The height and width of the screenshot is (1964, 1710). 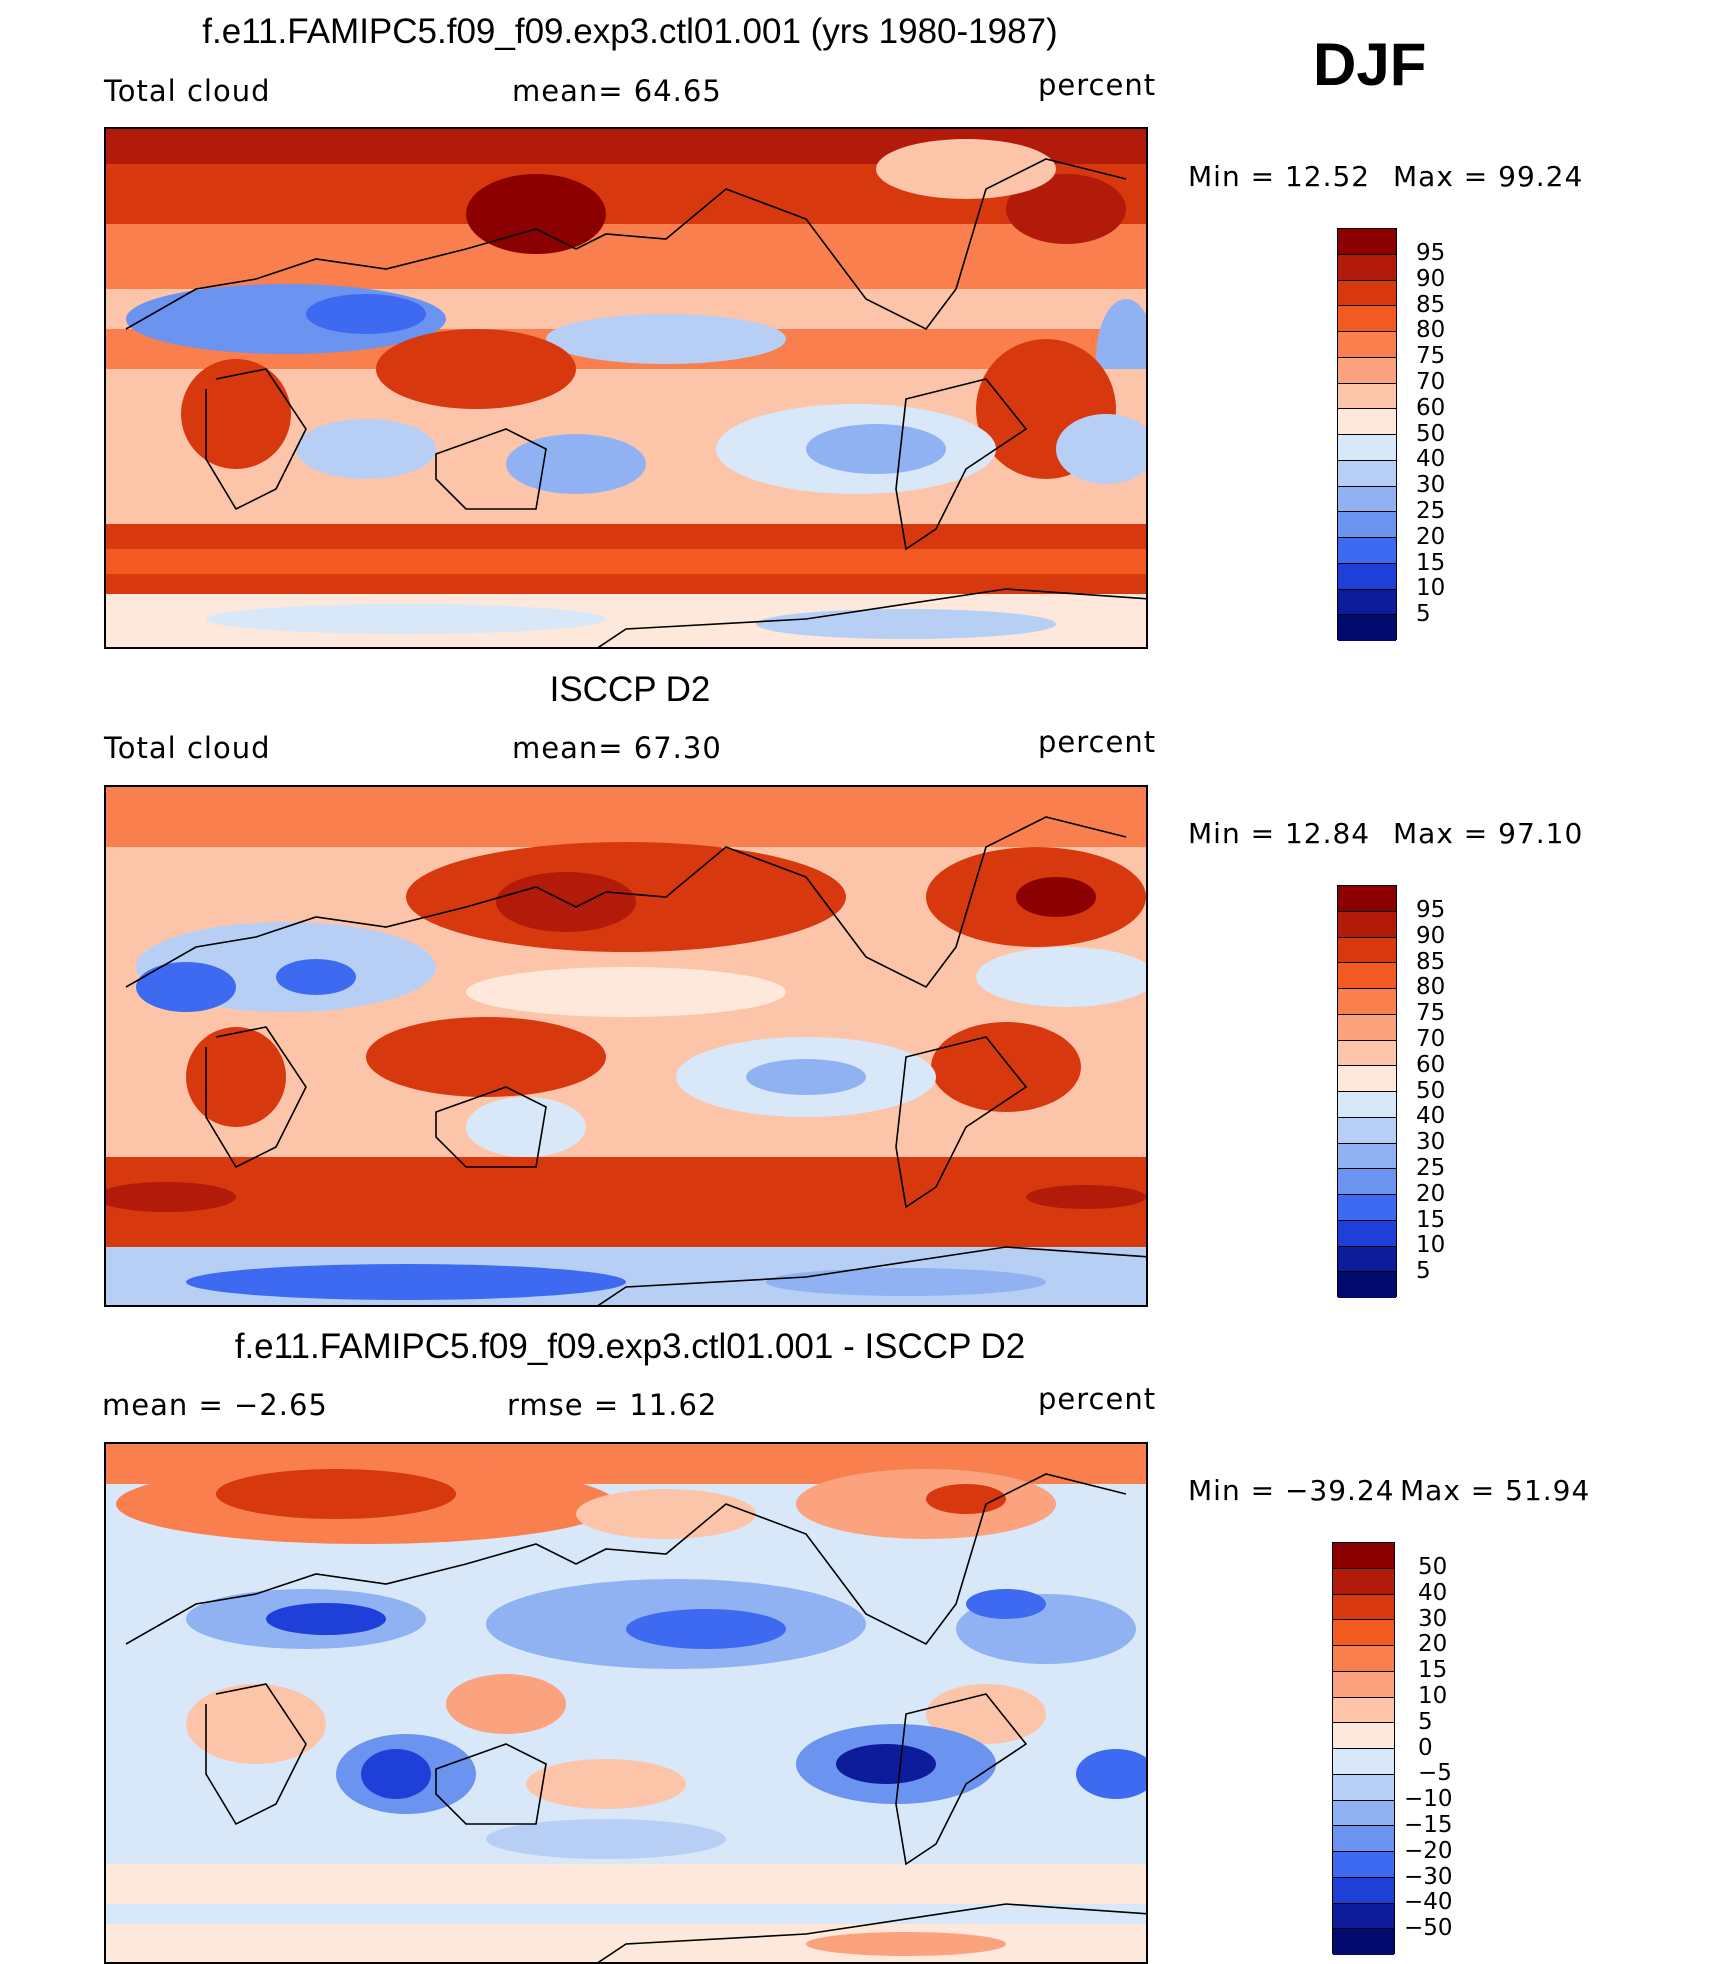 I want to click on colorbar-label: −10, so click(x=1428, y=1799).